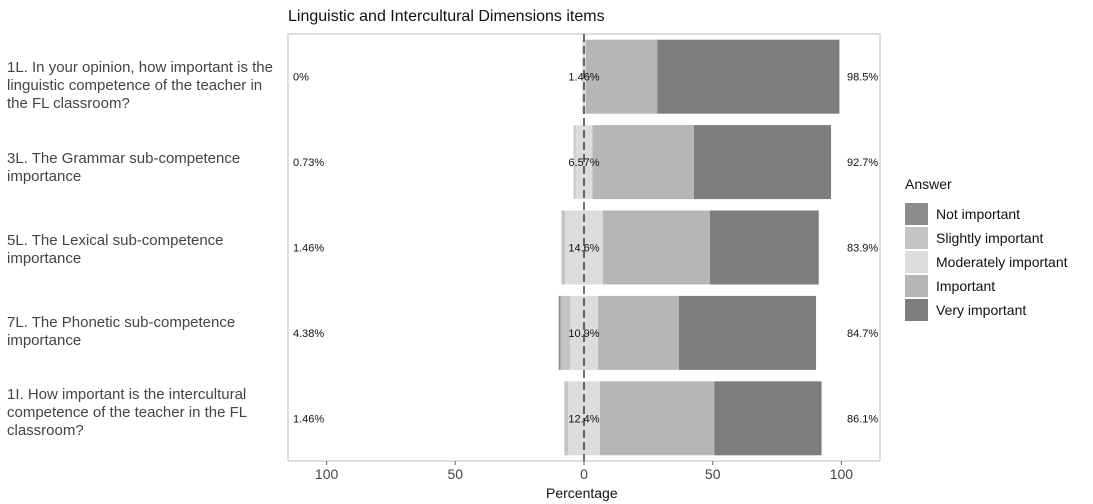 The width and height of the screenshot is (1093, 504). Describe the element at coordinates (978, 214) in the screenshot. I see `legend-label: Not important` at that location.